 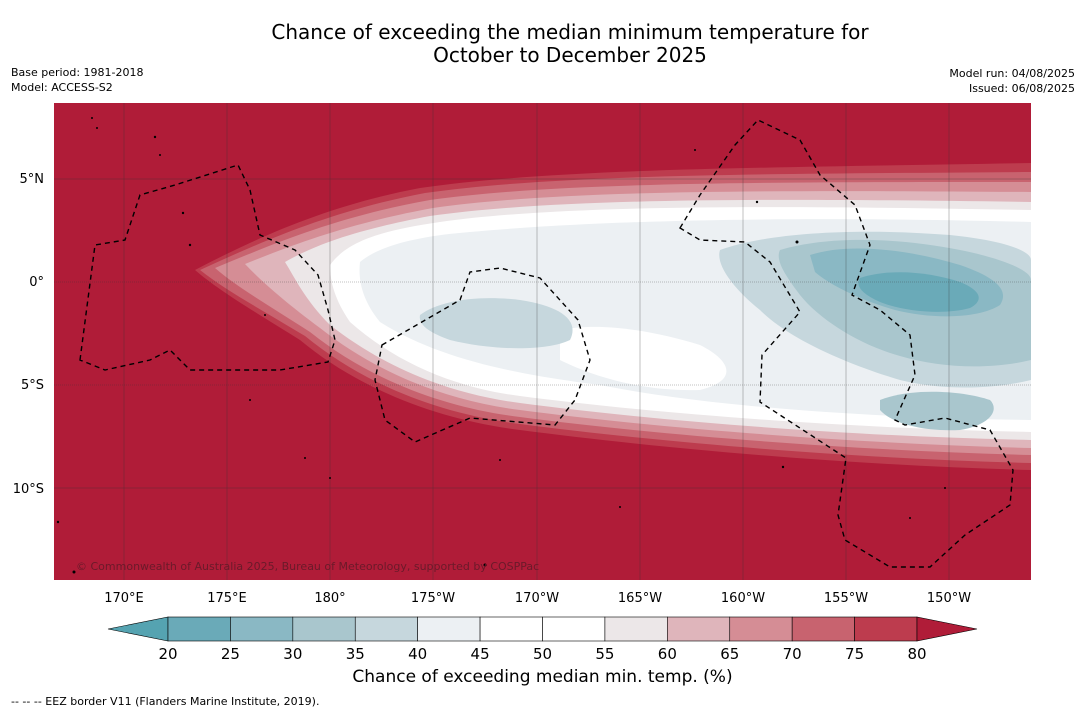 I want to click on lon-label-175e: 175°E, so click(x=227, y=598).